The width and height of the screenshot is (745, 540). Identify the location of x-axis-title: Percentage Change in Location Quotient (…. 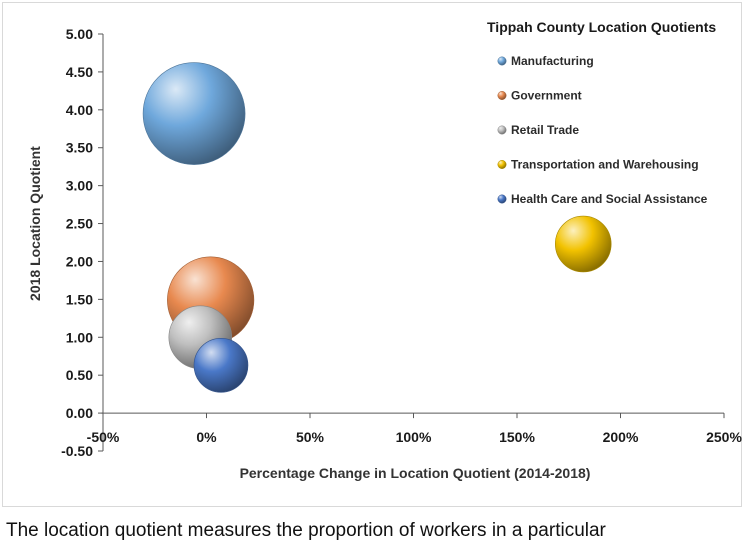
(415, 473).